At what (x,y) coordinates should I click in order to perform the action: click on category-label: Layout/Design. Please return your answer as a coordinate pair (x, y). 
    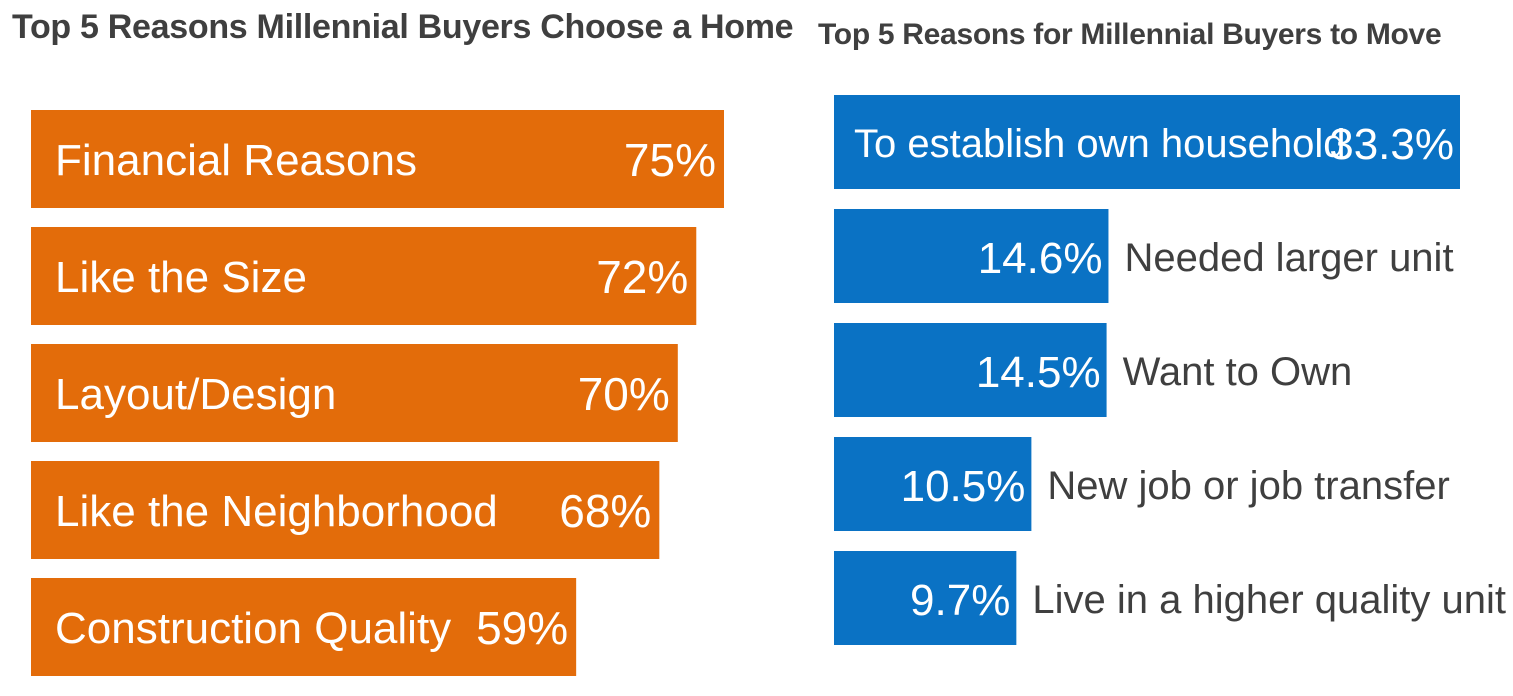
    Looking at the image, I should click on (195, 394).